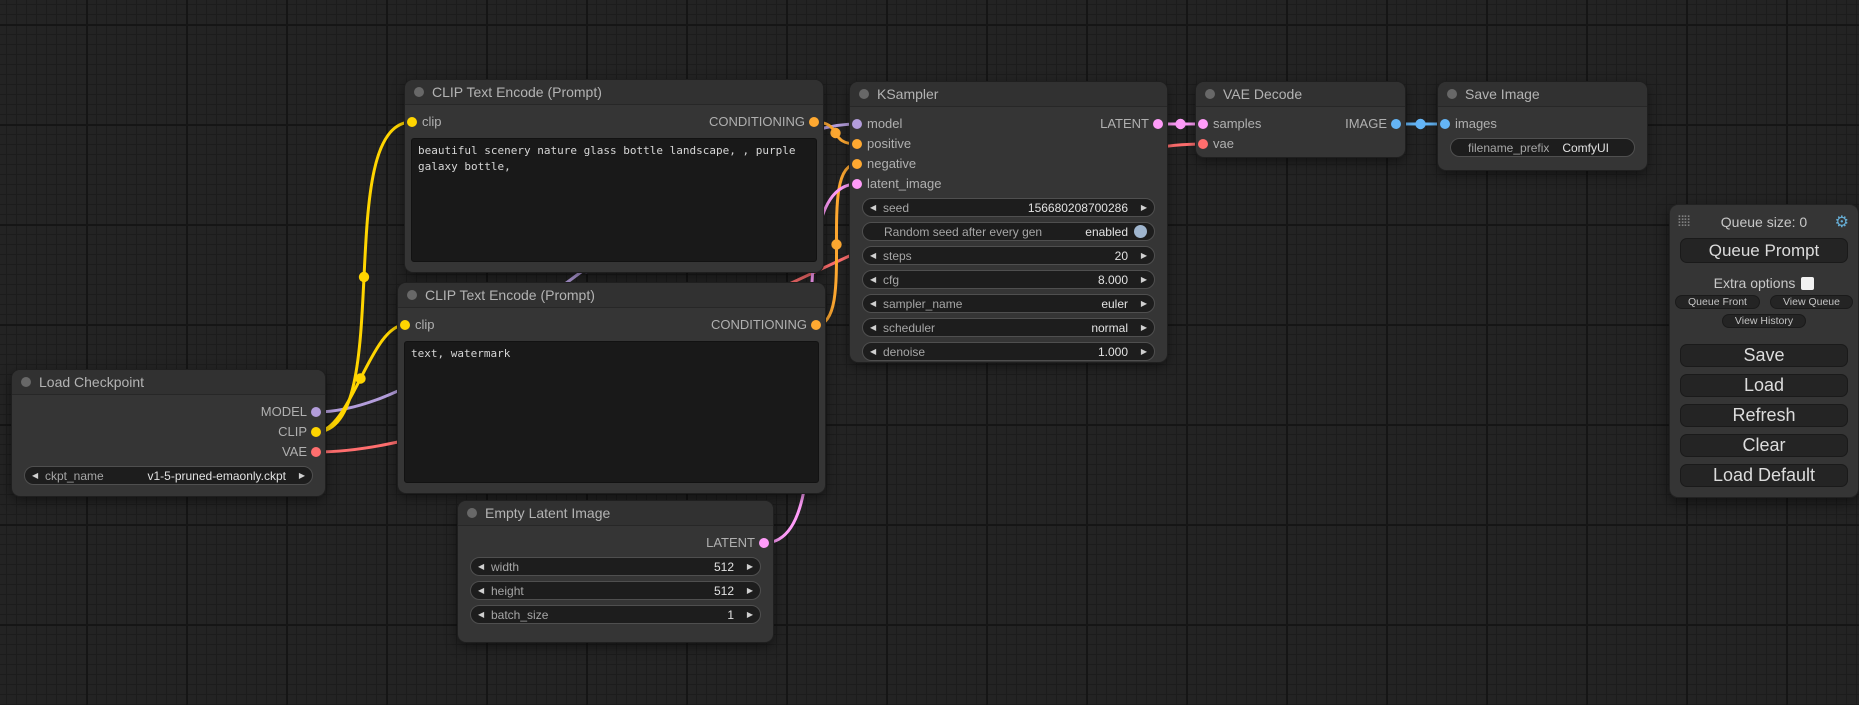 The image size is (1859, 705). What do you see at coordinates (168, 412) in the screenshot?
I see `slot-row: MODEL` at bounding box center [168, 412].